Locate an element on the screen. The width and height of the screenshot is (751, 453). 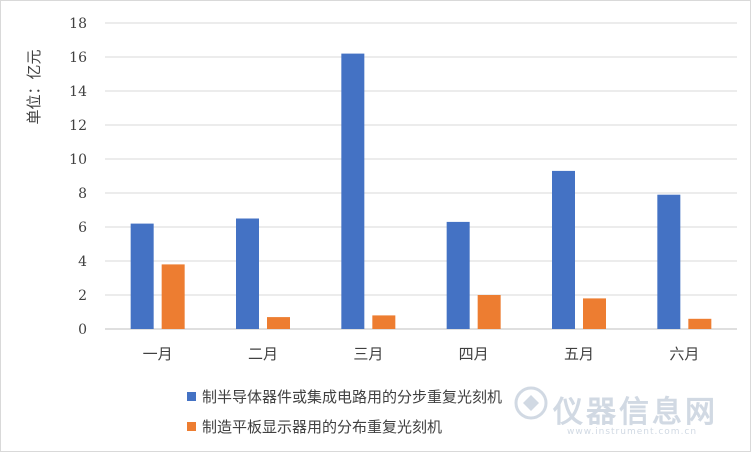
legend-item-series-2: 制造平板显示器用的分布重复光刻机 is located at coordinates (344, 426).